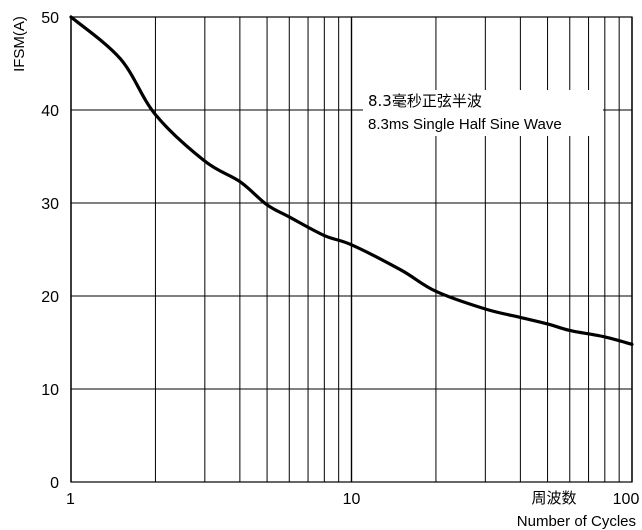  What do you see at coordinates (50, 18) in the screenshot?
I see `y-tick-label: 50` at bounding box center [50, 18].